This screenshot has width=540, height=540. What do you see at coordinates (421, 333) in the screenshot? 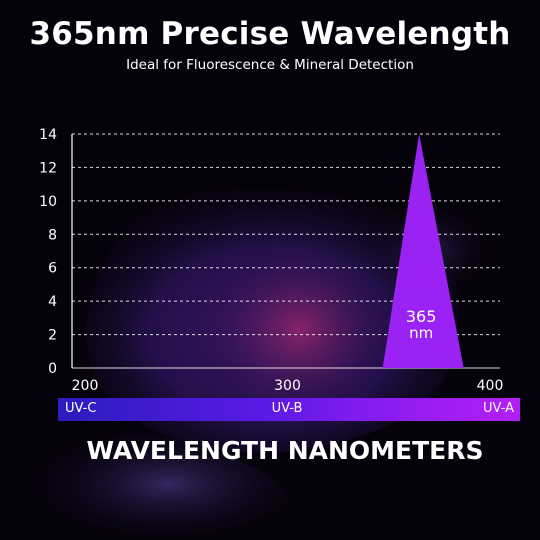
I see `peak-annotation: nm` at bounding box center [421, 333].